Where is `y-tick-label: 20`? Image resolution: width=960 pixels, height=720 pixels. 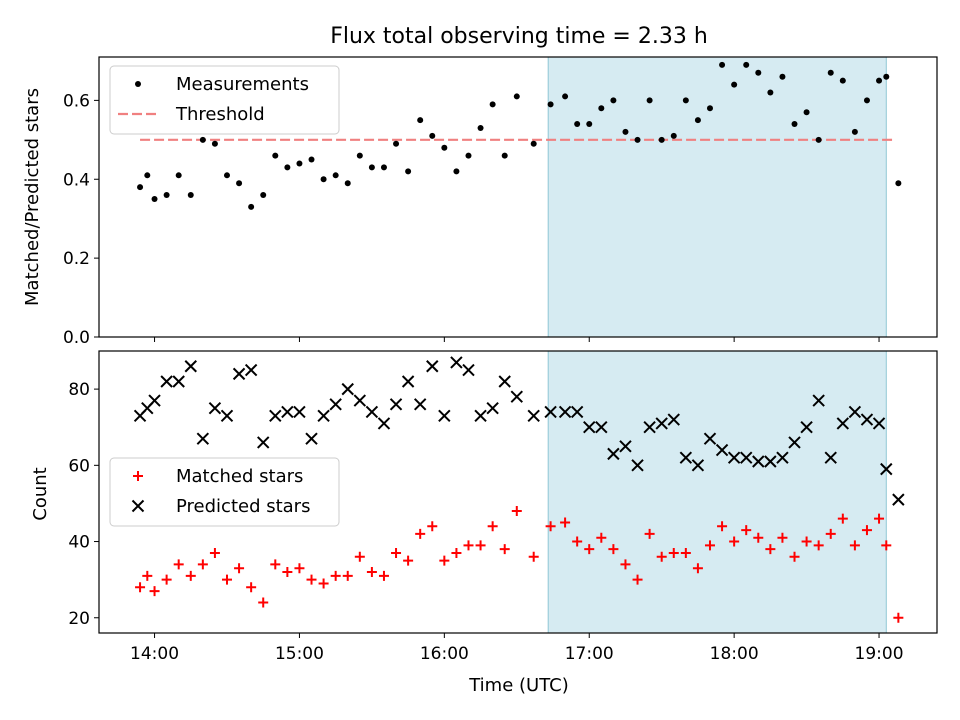 y-tick-label: 20 is located at coordinates (79, 619).